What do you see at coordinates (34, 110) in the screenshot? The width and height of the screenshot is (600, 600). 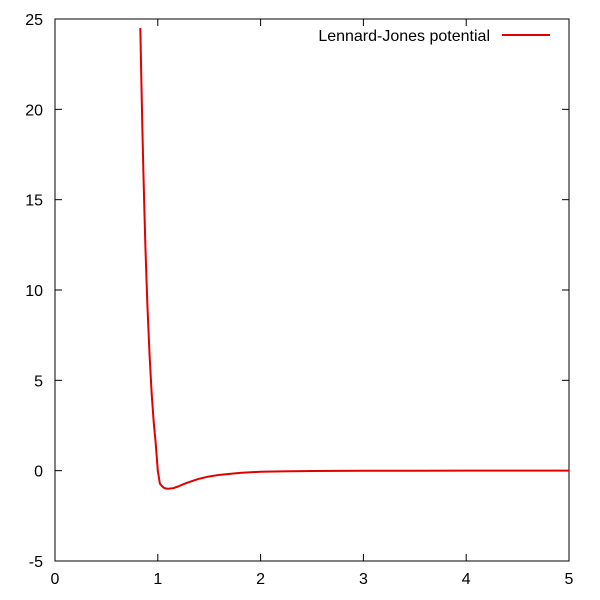 I see `y-tick-label: 20` at bounding box center [34, 110].